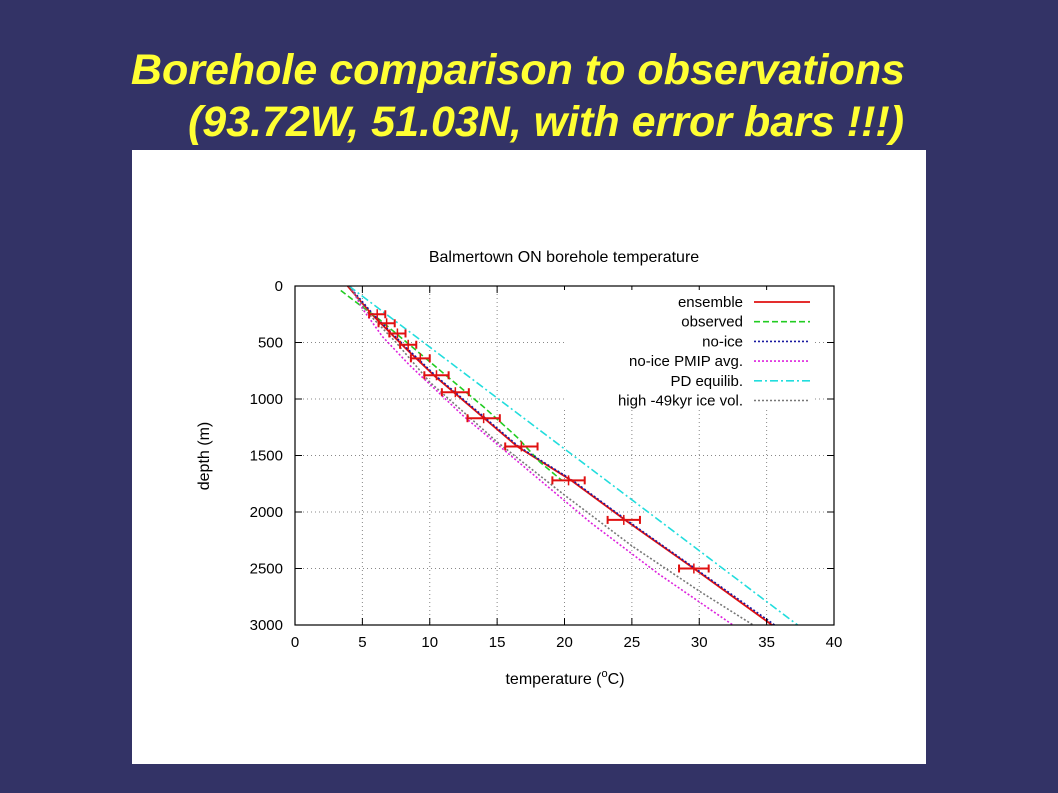 The height and width of the screenshot is (793, 1058). What do you see at coordinates (279, 286) in the screenshot?
I see `y-tick-label: 0` at bounding box center [279, 286].